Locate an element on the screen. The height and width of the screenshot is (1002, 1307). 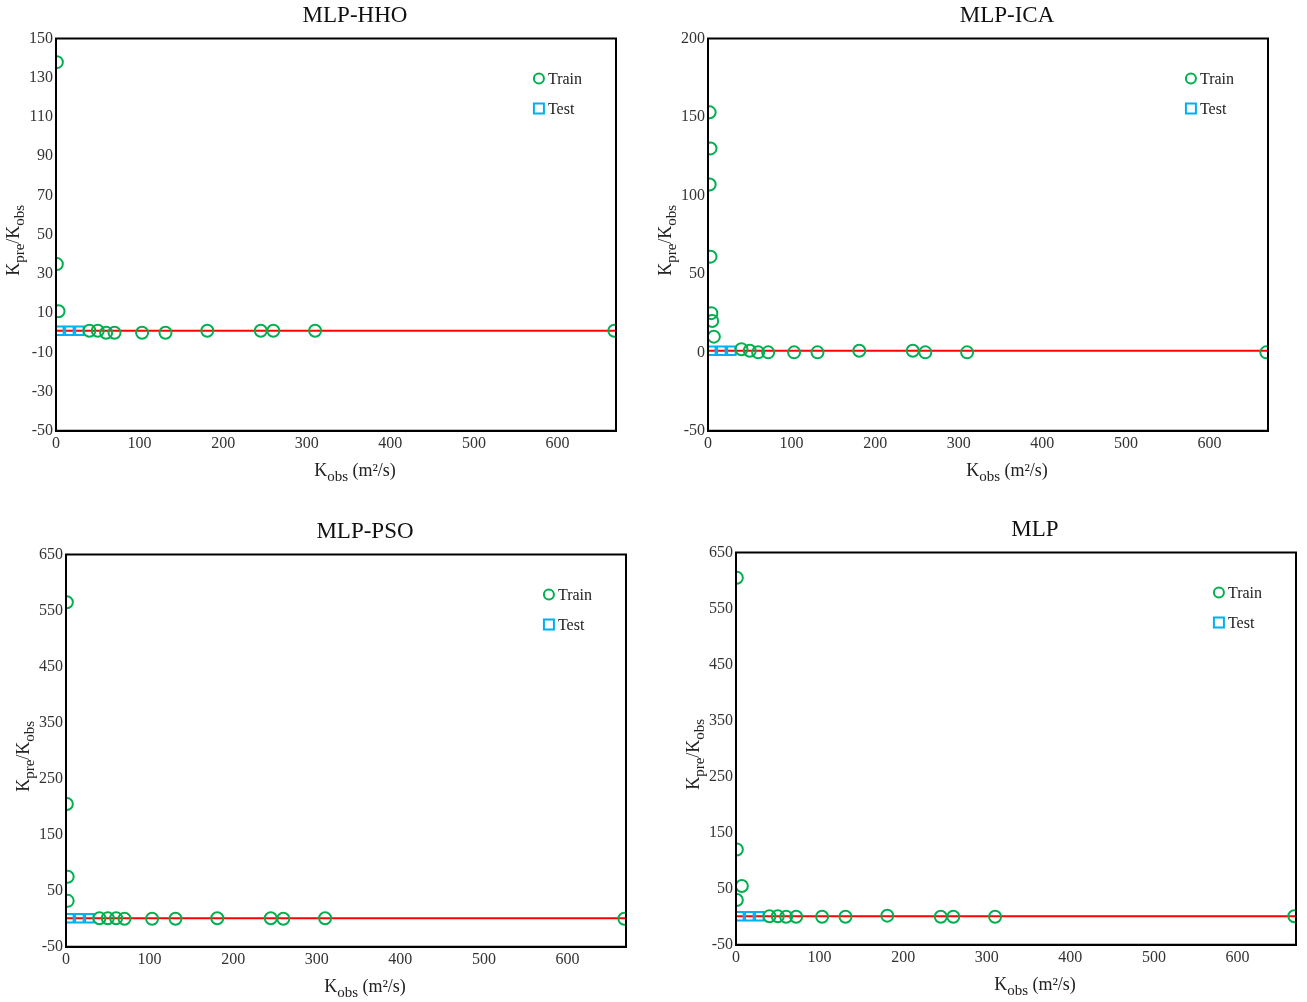
y-tick-label: -30 is located at coordinates (42, 390).